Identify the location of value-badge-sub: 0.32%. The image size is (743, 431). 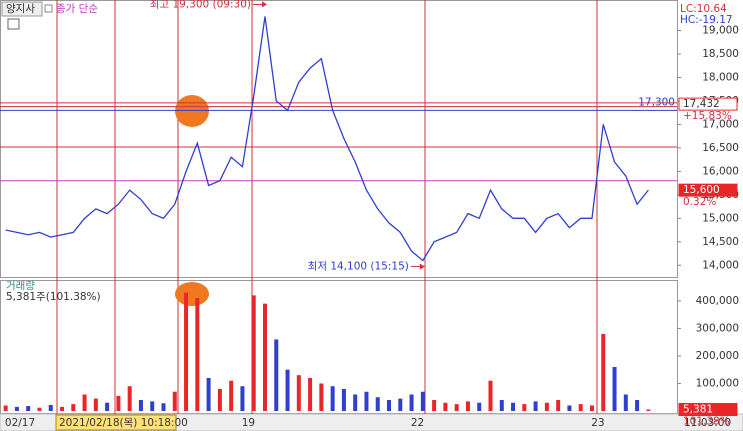
(699, 202).